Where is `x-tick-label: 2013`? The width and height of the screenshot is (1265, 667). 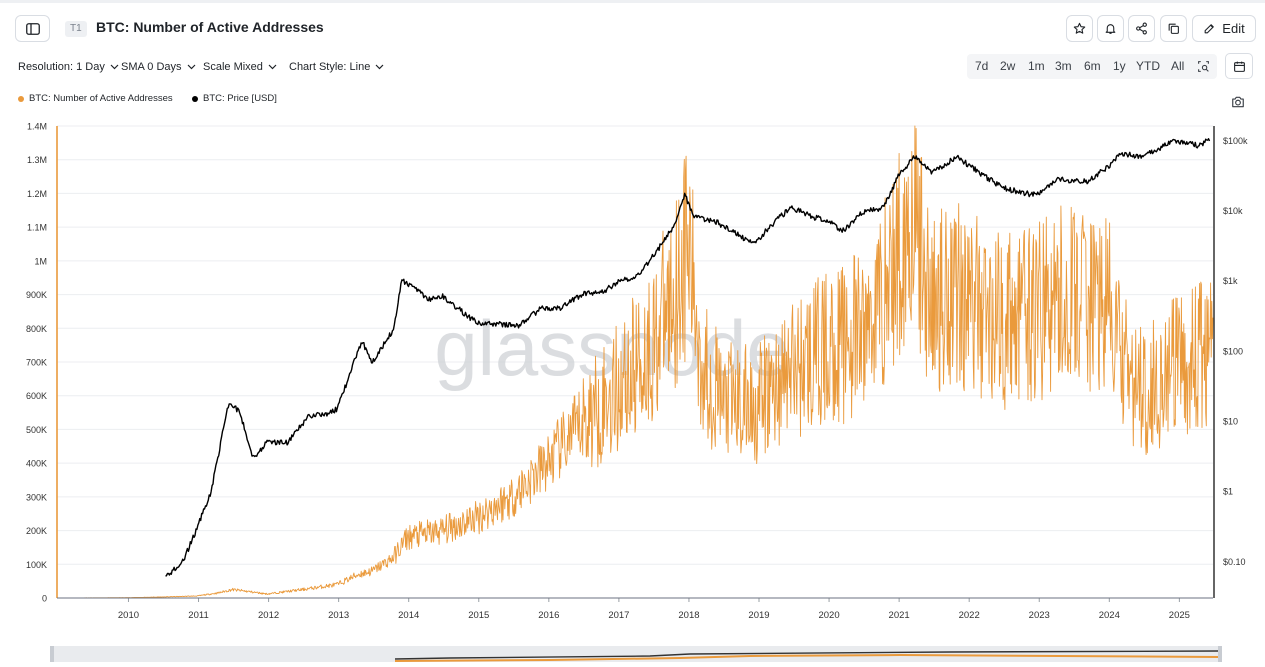
x-tick-label: 2013 is located at coordinates (338, 615).